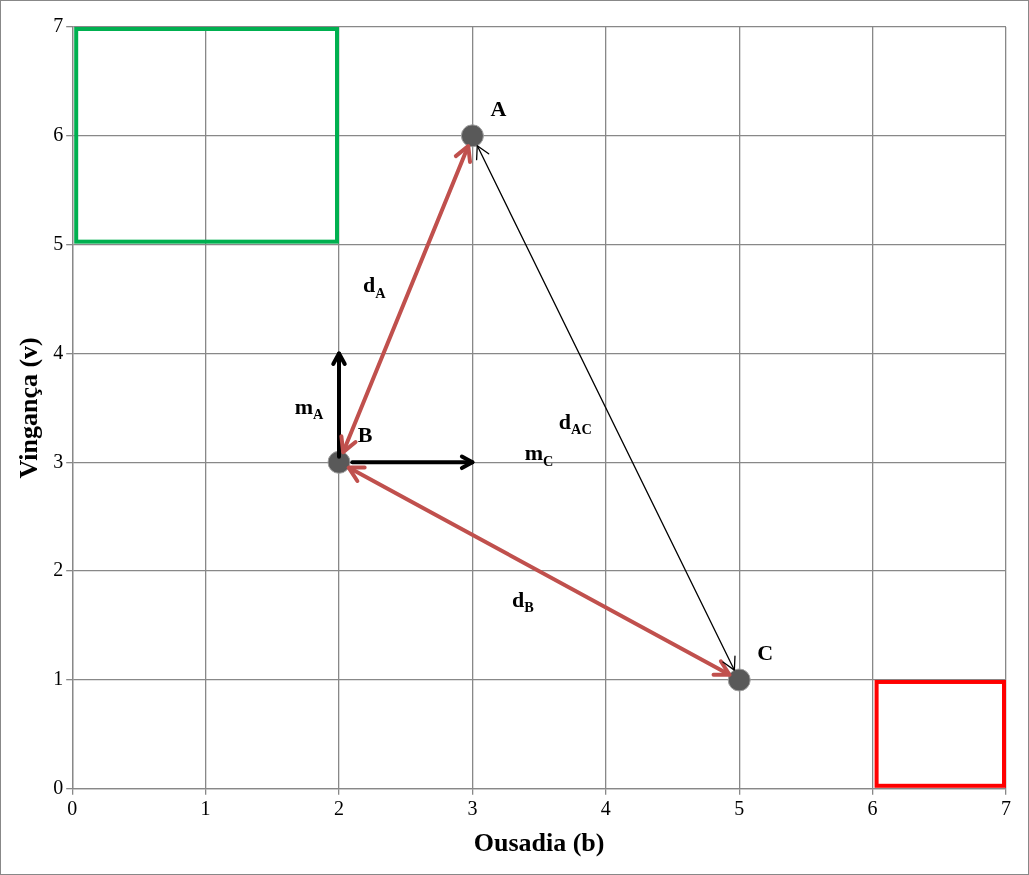 This screenshot has width=1029, height=875. What do you see at coordinates (58, 242) in the screenshot?
I see `y-tick-label: 5` at bounding box center [58, 242].